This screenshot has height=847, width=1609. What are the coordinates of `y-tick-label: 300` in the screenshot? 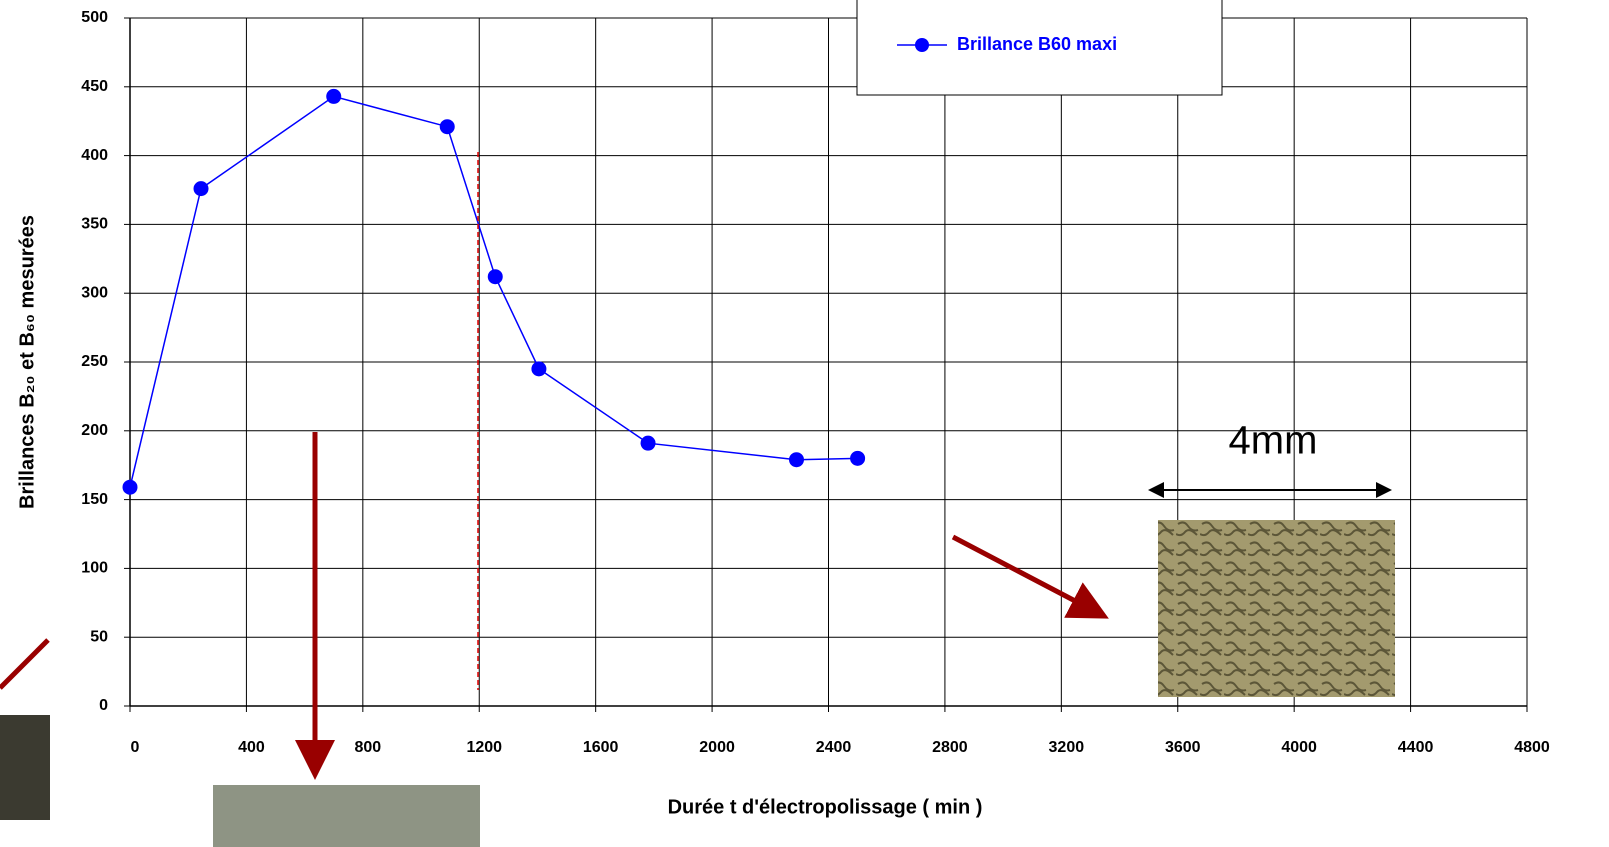 It's located at (94, 292).